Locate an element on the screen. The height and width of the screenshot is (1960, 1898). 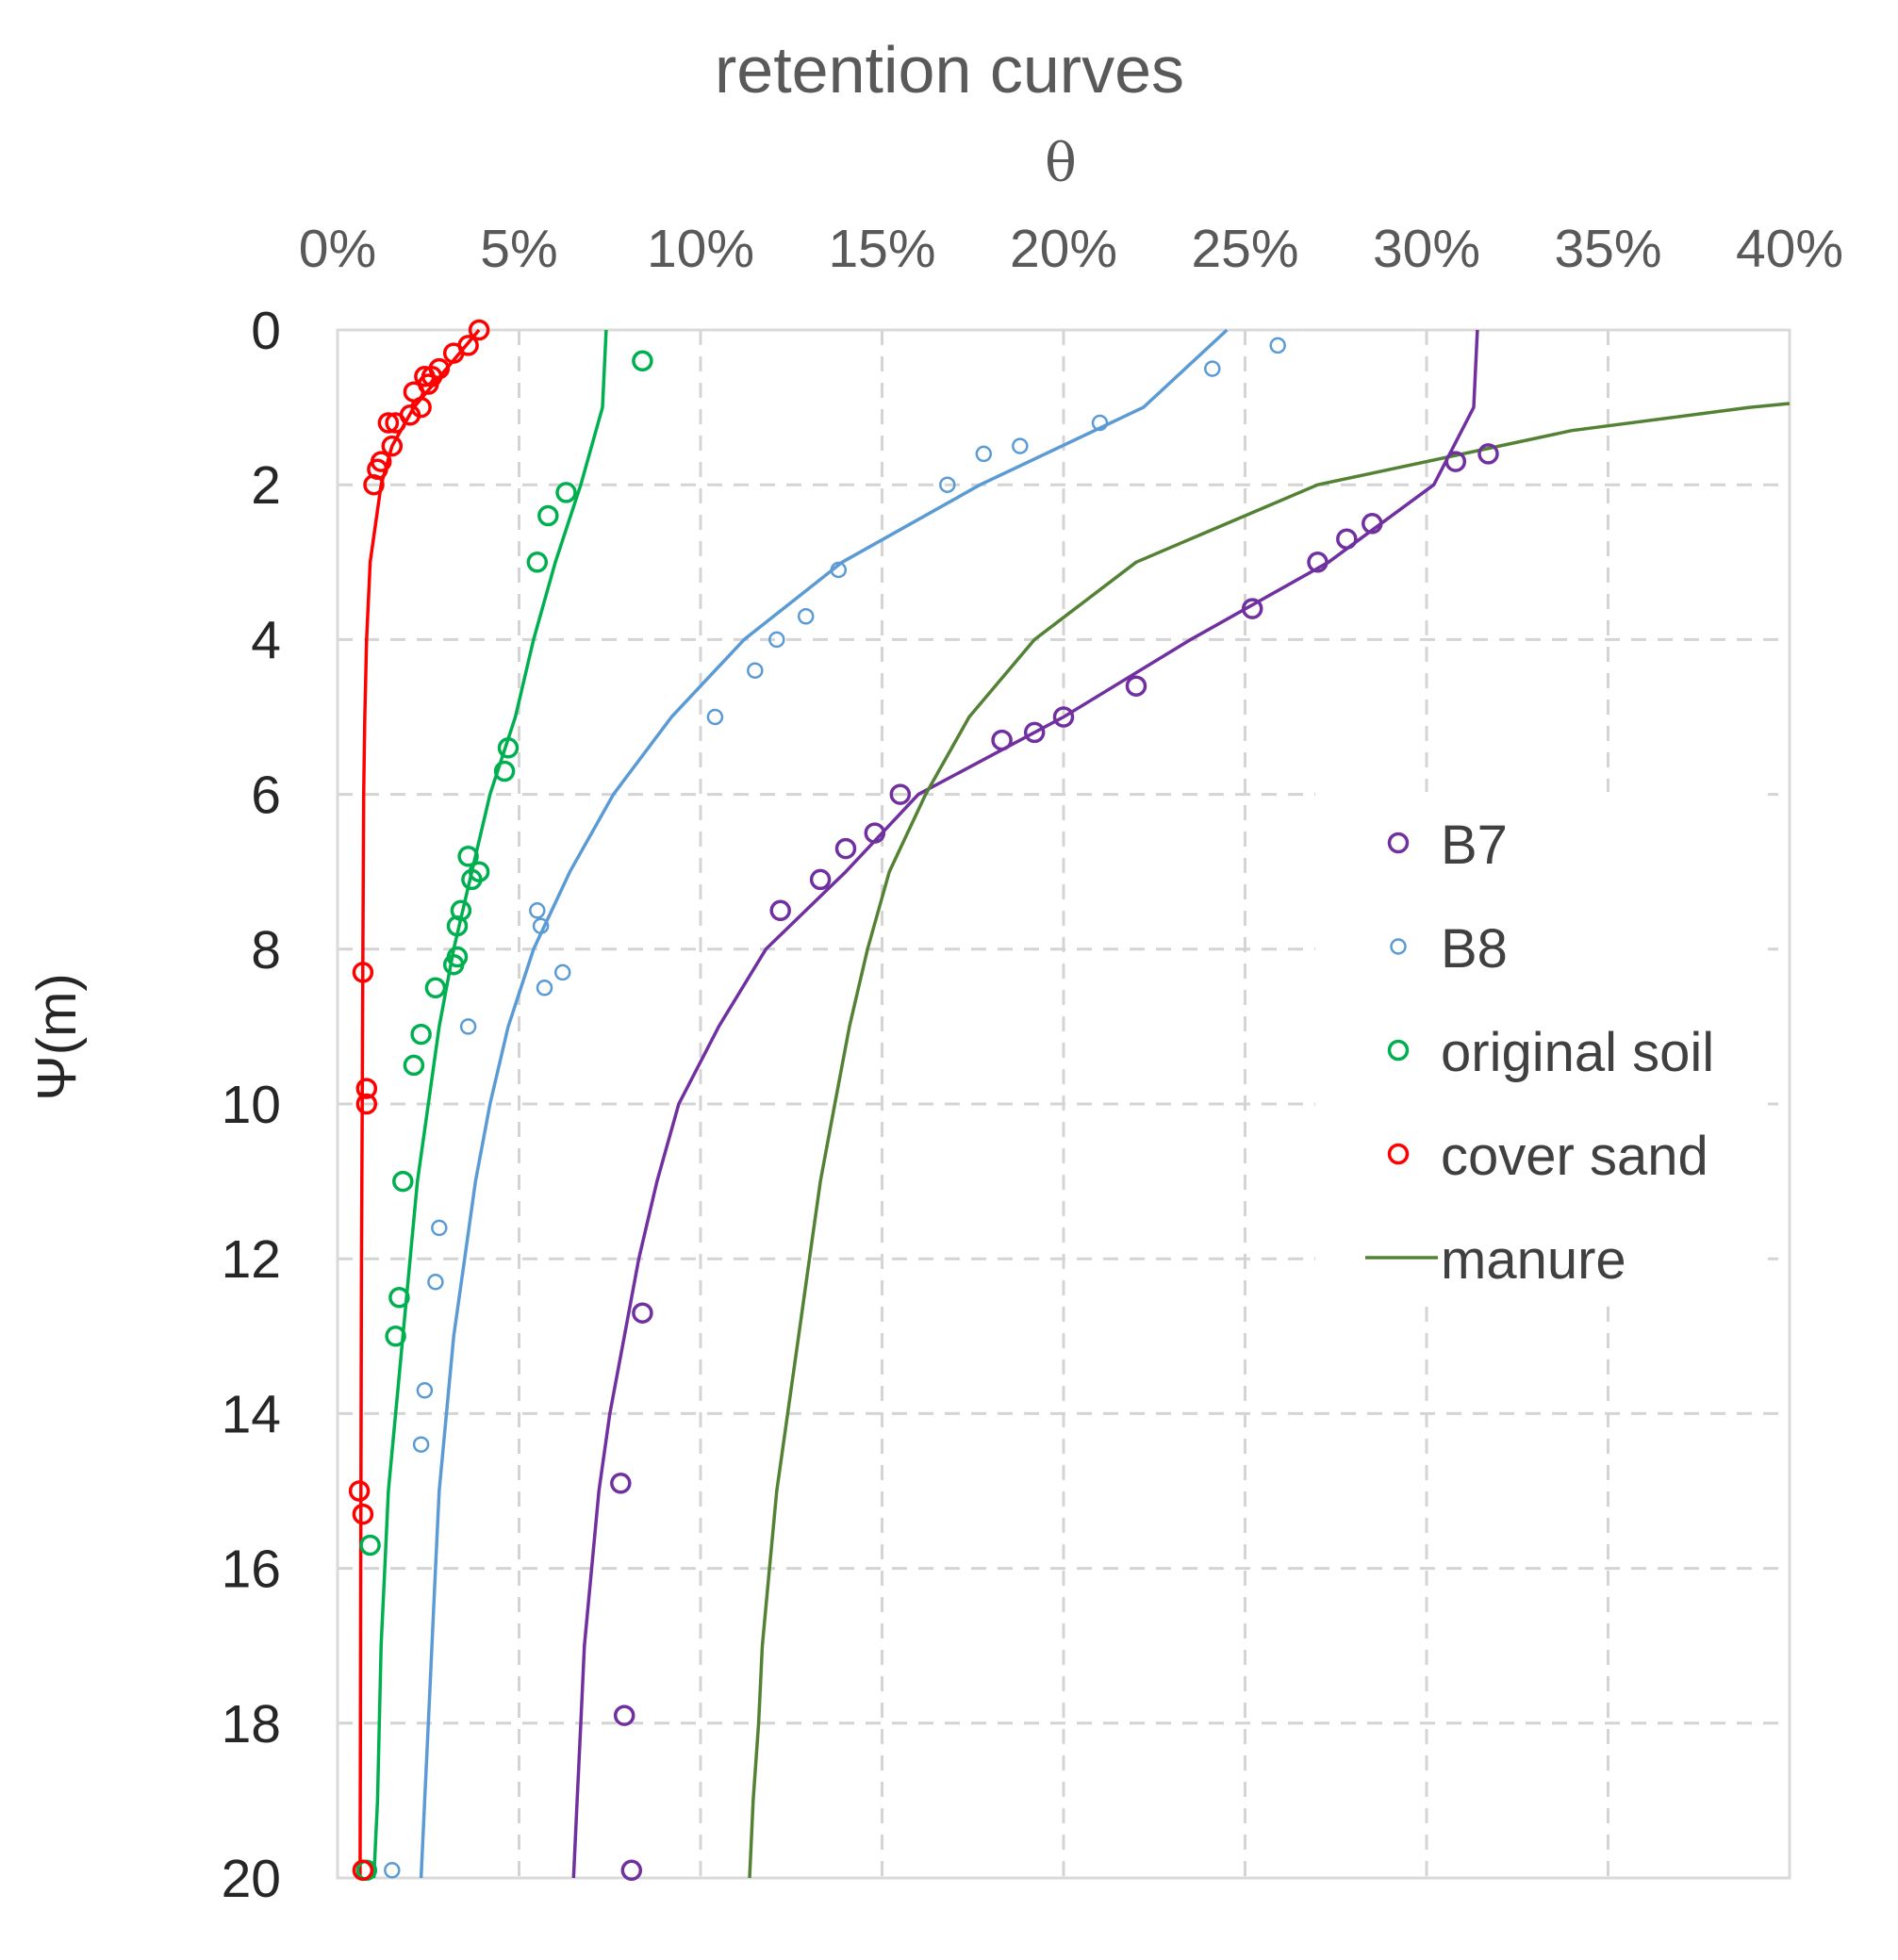
y-tick-label: 18 is located at coordinates (251, 1724).